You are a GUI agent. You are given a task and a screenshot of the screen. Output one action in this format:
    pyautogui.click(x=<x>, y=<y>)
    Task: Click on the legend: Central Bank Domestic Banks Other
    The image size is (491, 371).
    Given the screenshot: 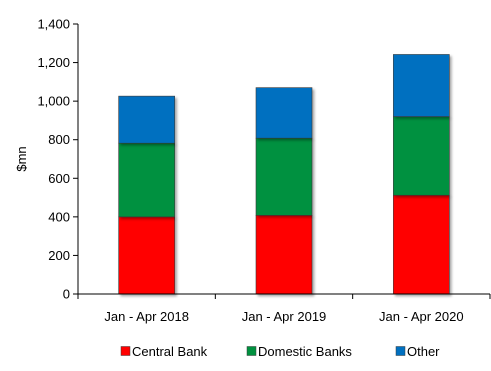 What is the action you would take?
    pyautogui.click(x=280, y=351)
    